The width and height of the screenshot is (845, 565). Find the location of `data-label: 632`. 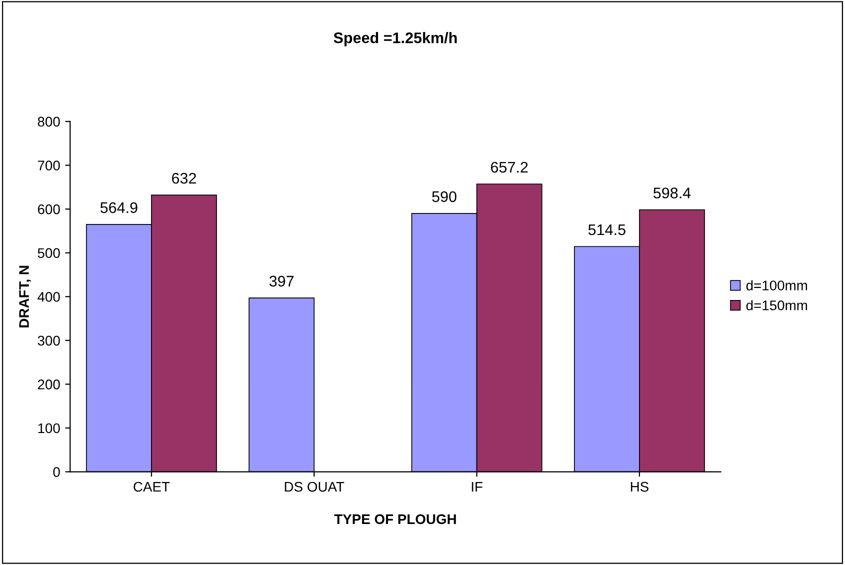

data-label: 632 is located at coordinates (184, 178).